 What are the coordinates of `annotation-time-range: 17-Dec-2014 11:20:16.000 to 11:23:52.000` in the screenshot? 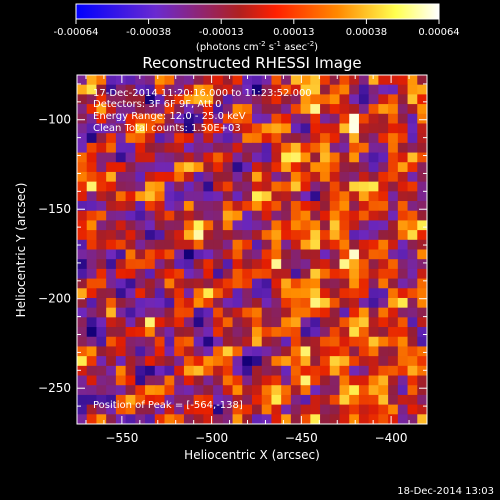 It's located at (202, 93).